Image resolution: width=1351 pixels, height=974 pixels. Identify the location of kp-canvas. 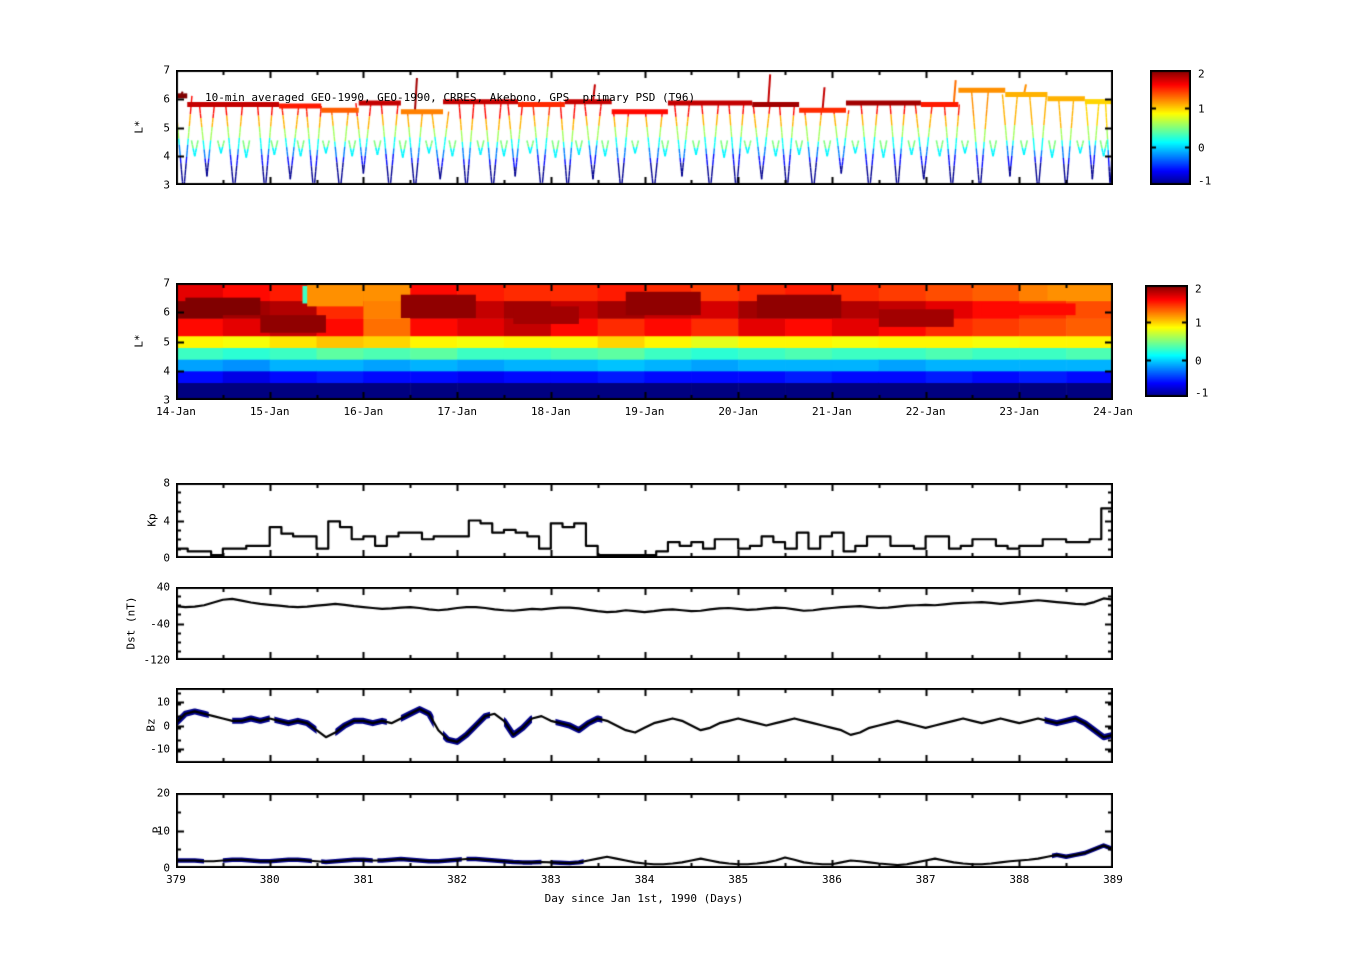
(644, 520).